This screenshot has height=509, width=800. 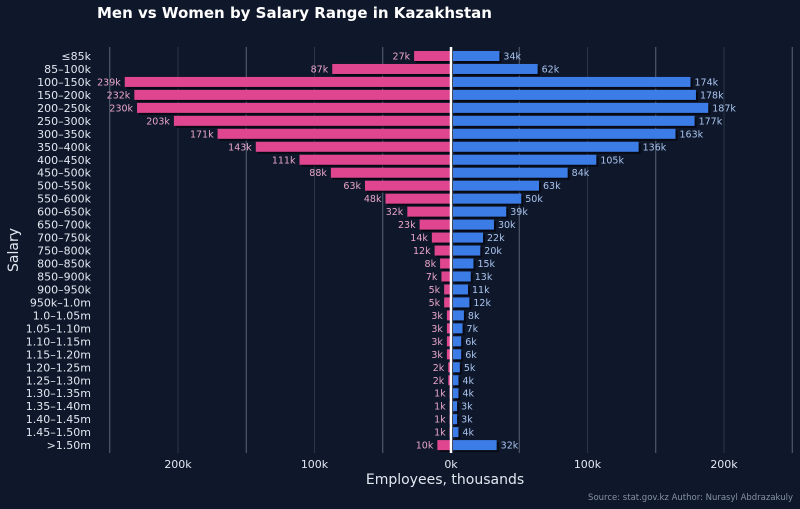 What do you see at coordinates (64, 186) in the screenshot?
I see `category-label: 500–550k` at bounding box center [64, 186].